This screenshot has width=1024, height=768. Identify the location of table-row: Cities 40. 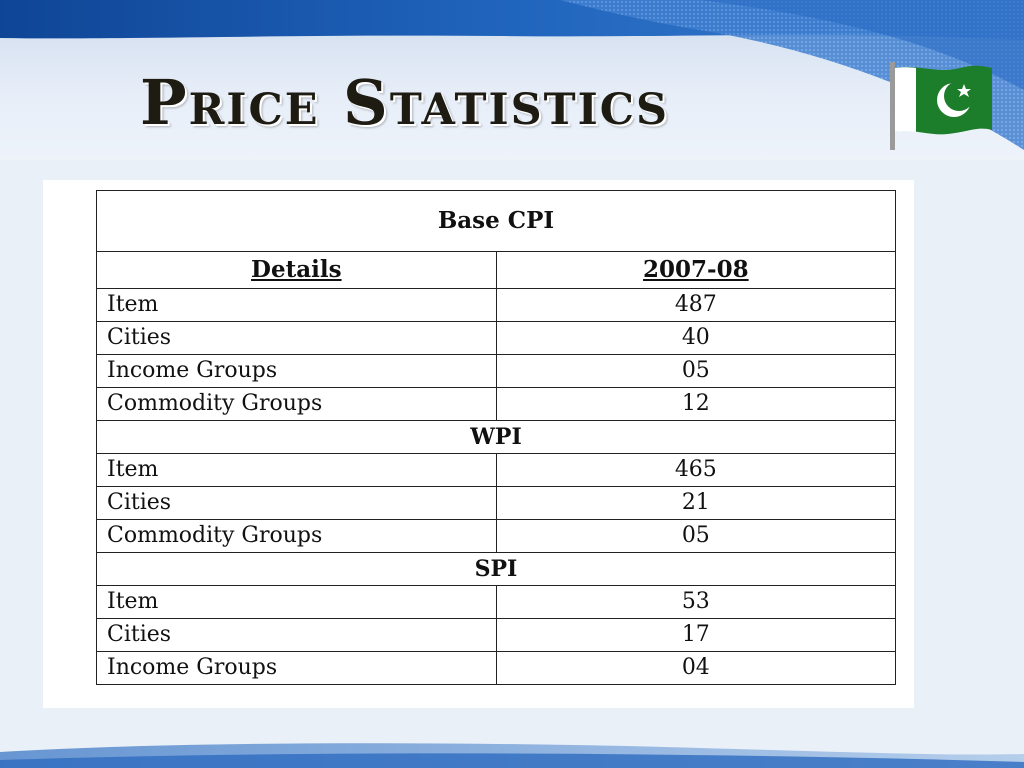
(496, 338).